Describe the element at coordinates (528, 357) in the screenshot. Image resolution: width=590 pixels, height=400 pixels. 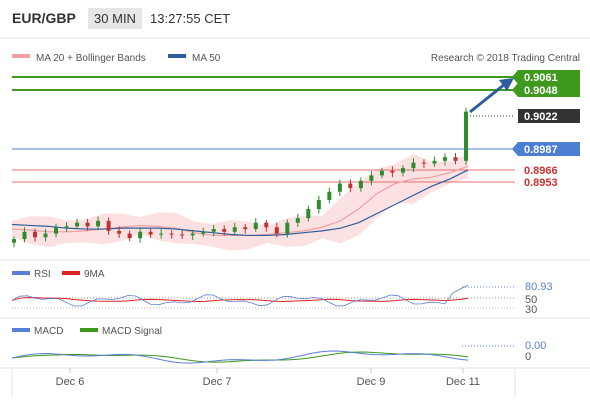
I see `macd-tick-0: 0` at that location.